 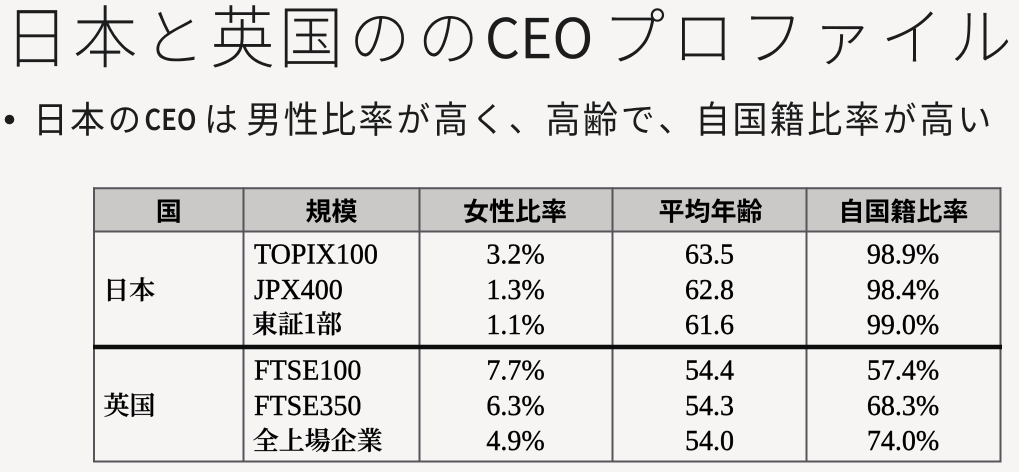 I want to click on svg-text: FTSE350, so click(x=307, y=406).